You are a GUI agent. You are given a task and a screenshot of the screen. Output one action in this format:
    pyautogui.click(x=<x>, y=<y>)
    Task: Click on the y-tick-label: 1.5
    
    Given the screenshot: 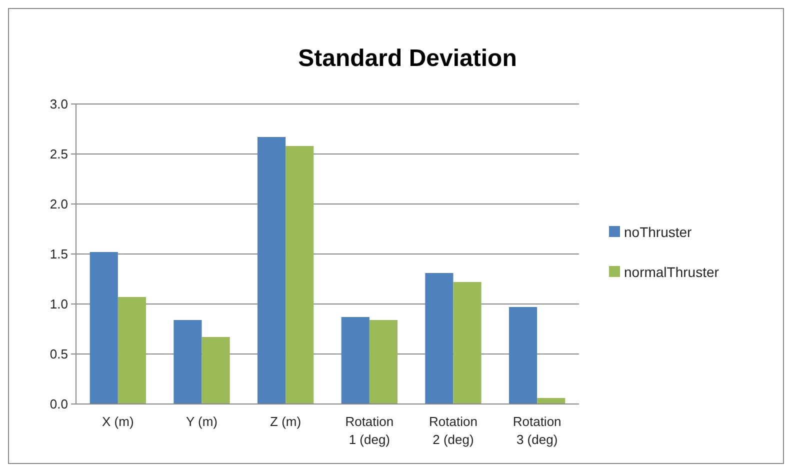 What is the action you would take?
    pyautogui.click(x=59, y=254)
    